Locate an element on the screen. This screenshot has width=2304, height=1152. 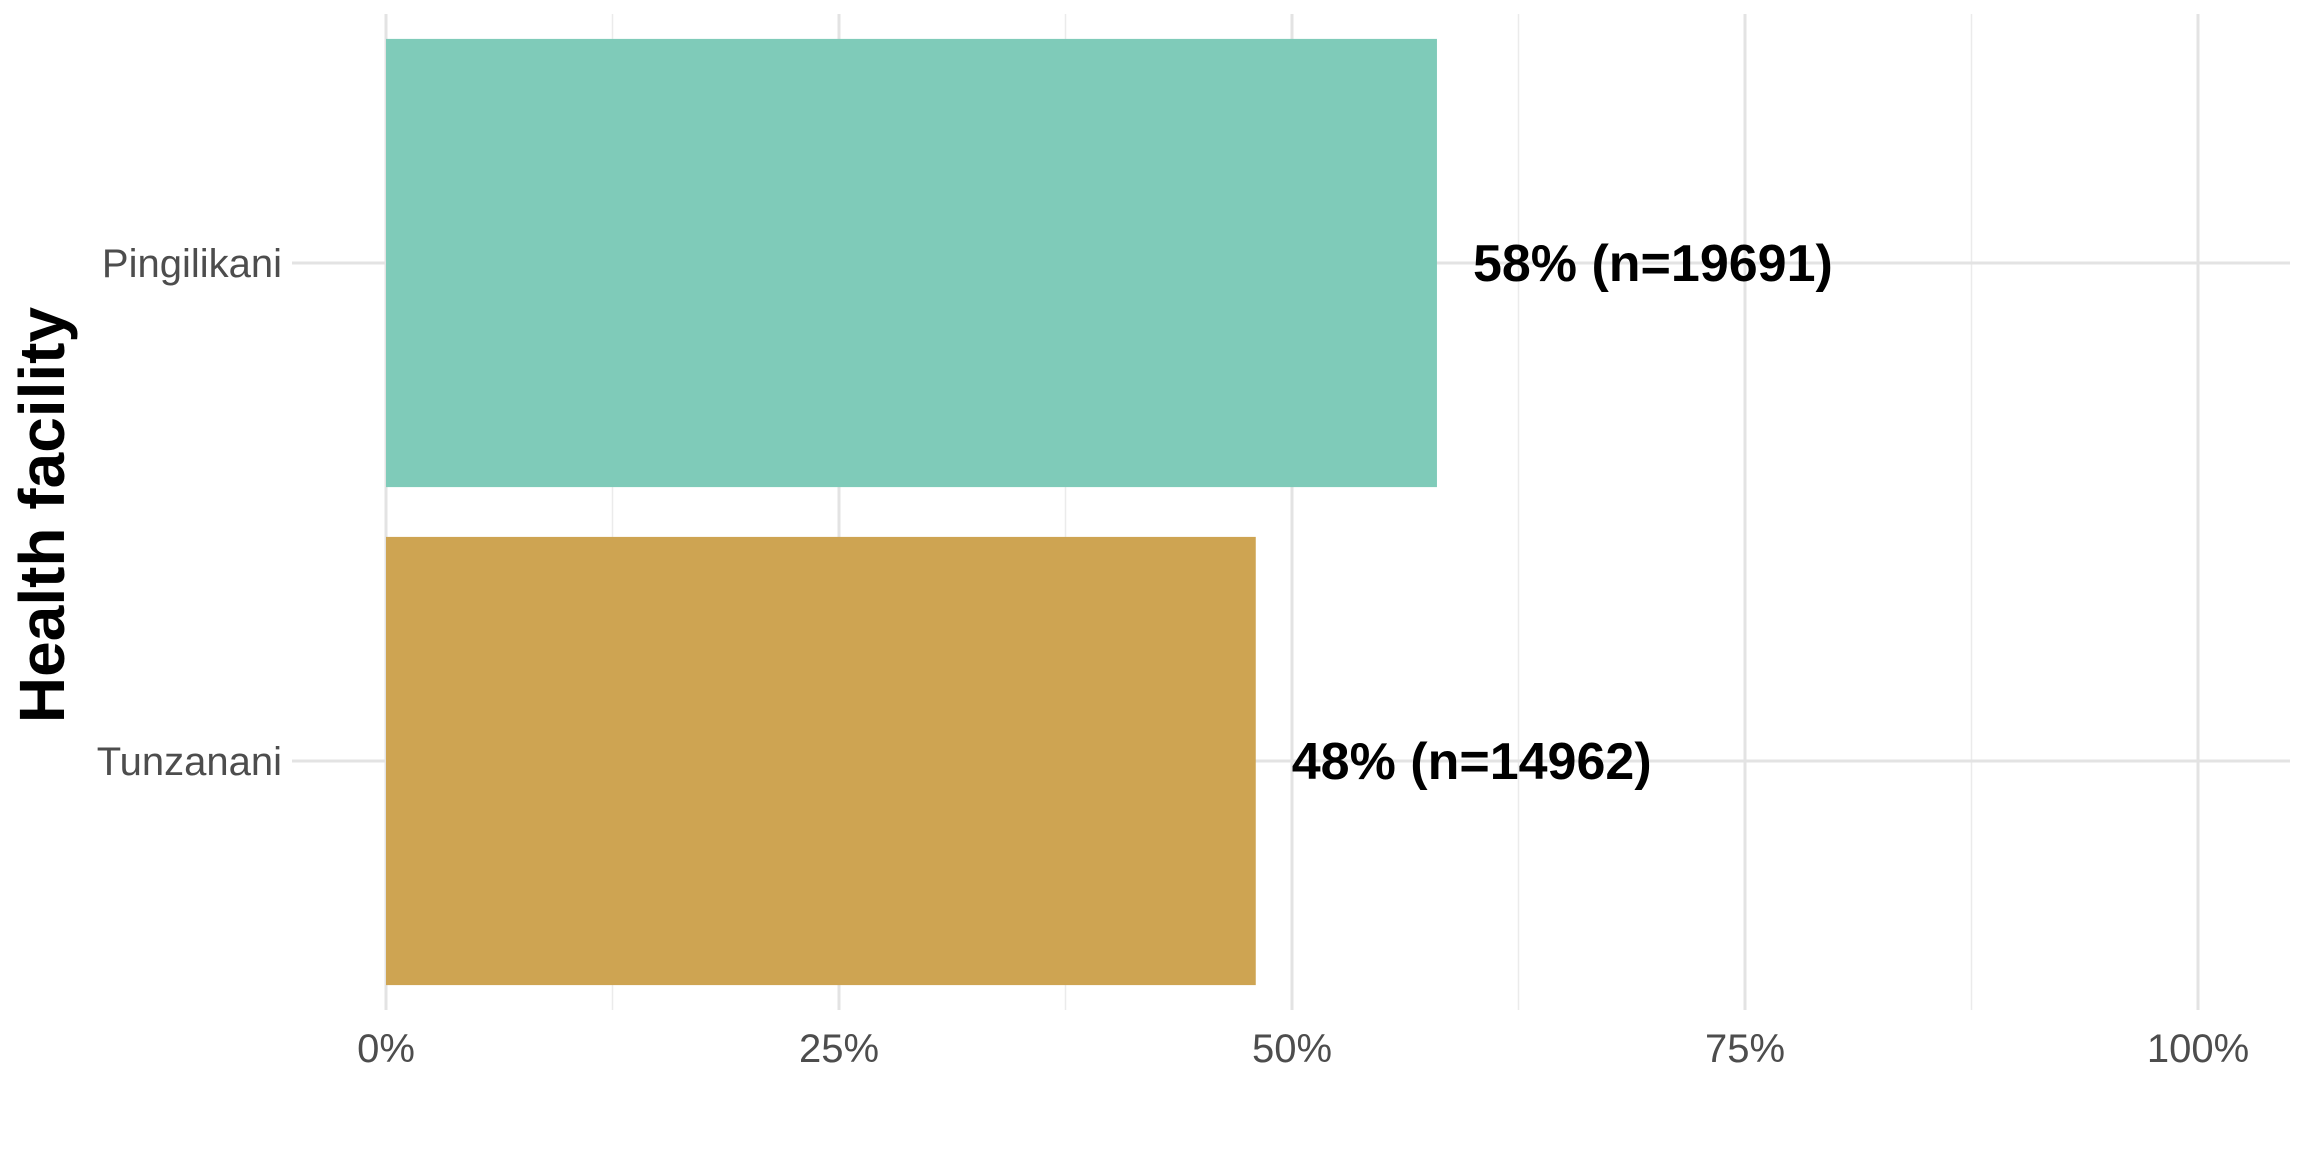
x-tick-label: 50% is located at coordinates (1292, 1049).